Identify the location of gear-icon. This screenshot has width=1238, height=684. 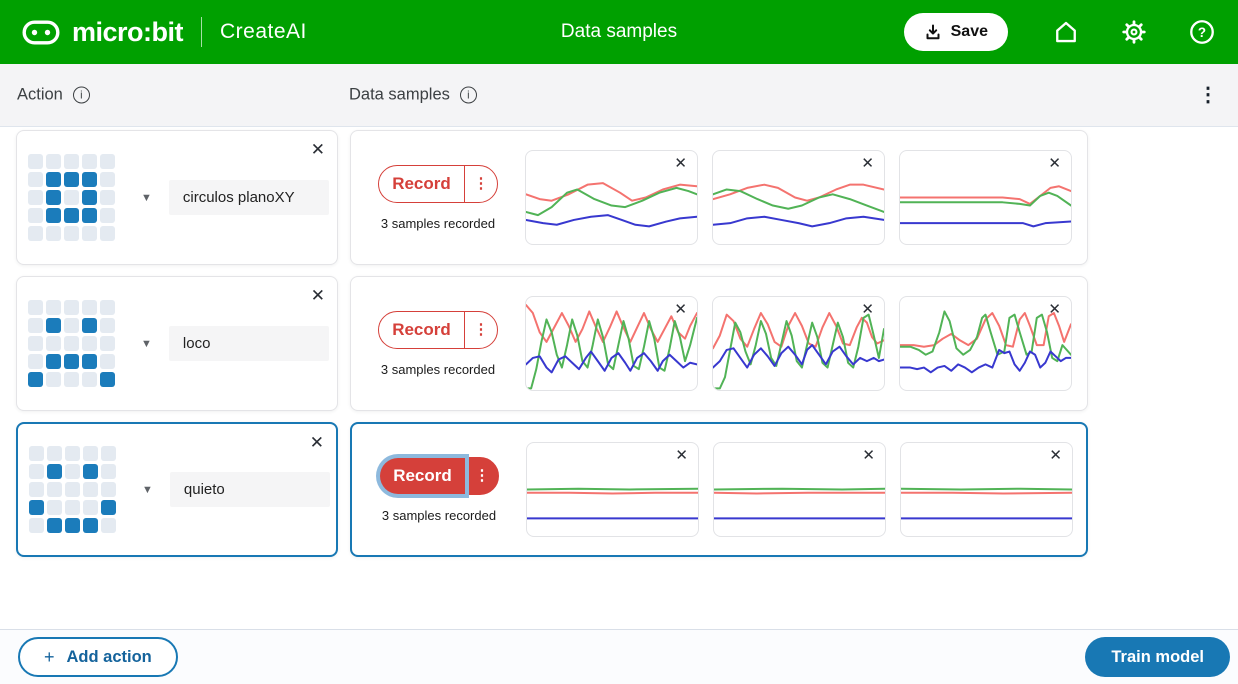
(1134, 32).